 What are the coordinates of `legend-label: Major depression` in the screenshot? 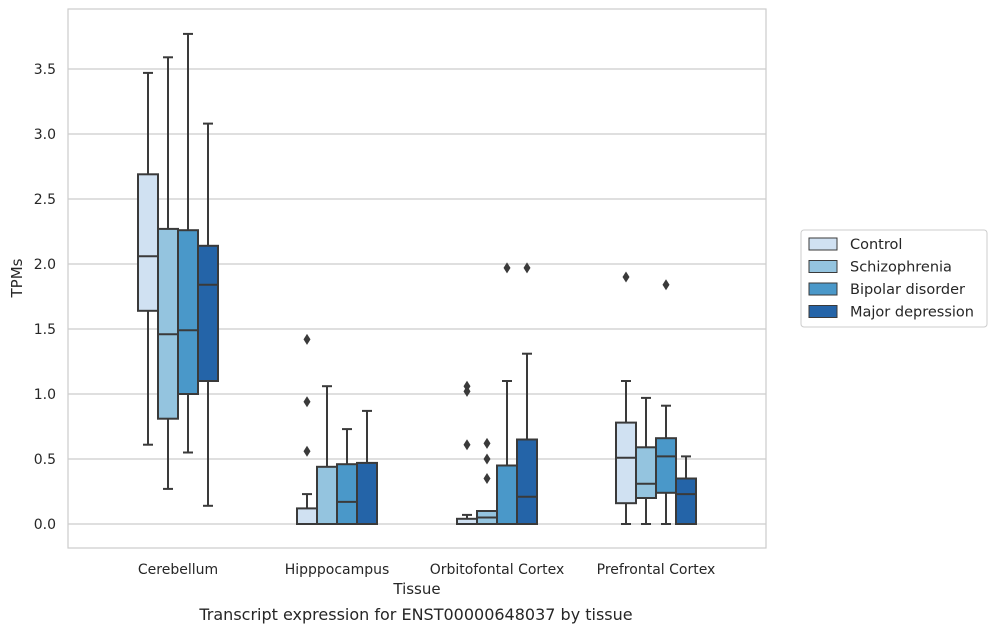 It's located at (912, 313).